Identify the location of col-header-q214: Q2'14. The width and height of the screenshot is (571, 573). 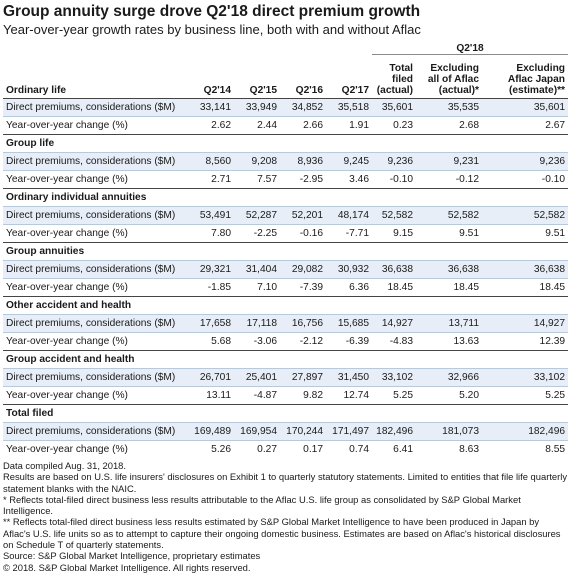
(211, 76).